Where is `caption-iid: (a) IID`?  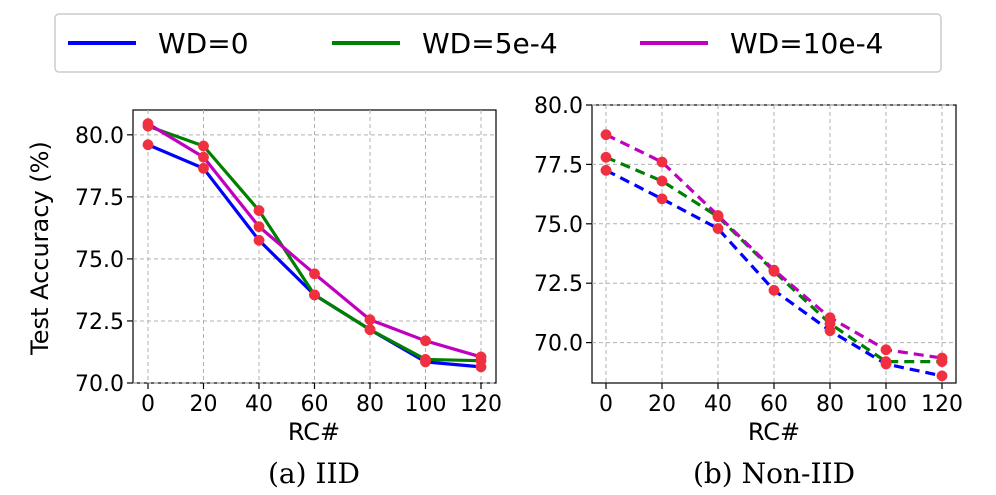
caption-iid: (a) IID is located at coordinates (314, 473).